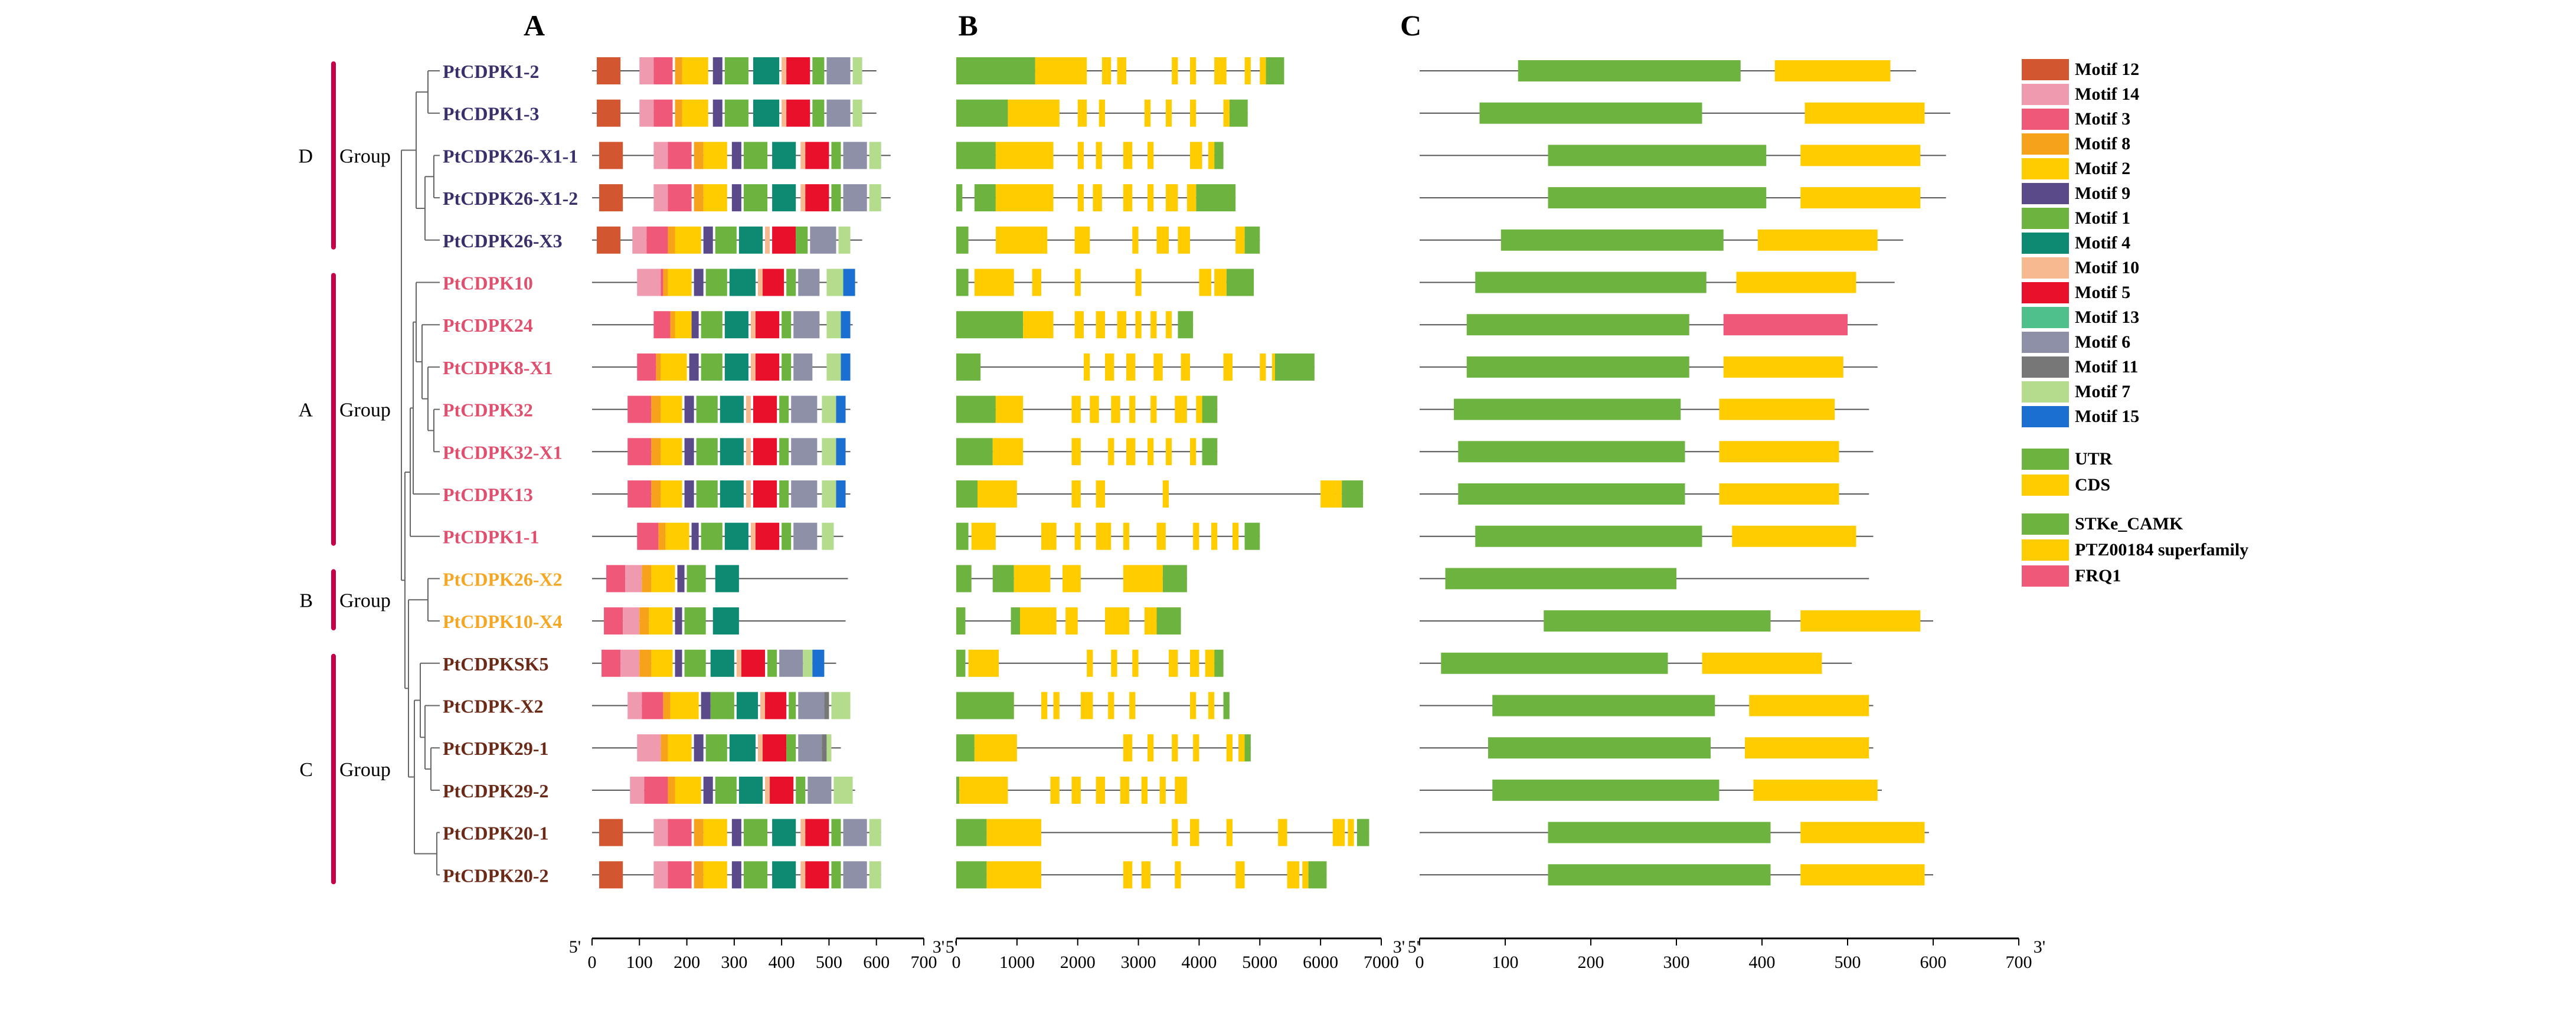 The width and height of the screenshot is (2576, 1011). What do you see at coordinates (2129, 524) in the screenshot?
I see `legend-label: STKe_CAMK` at bounding box center [2129, 524].